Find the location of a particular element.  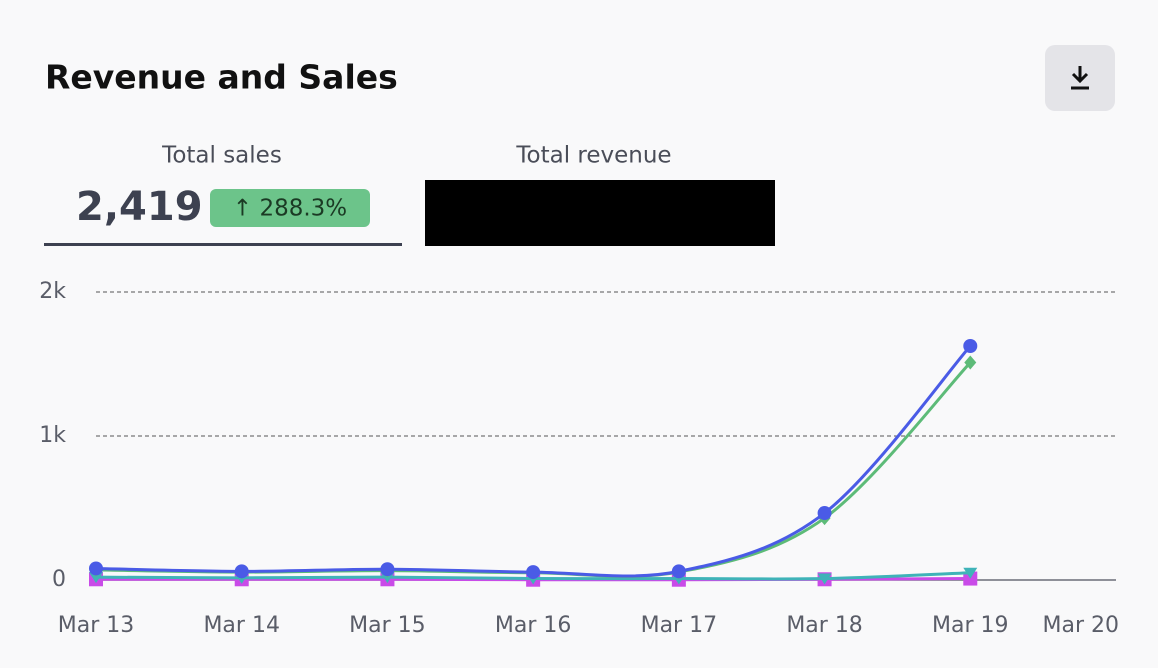

kpi-label: Total sales is located at coordinates (221, 156).